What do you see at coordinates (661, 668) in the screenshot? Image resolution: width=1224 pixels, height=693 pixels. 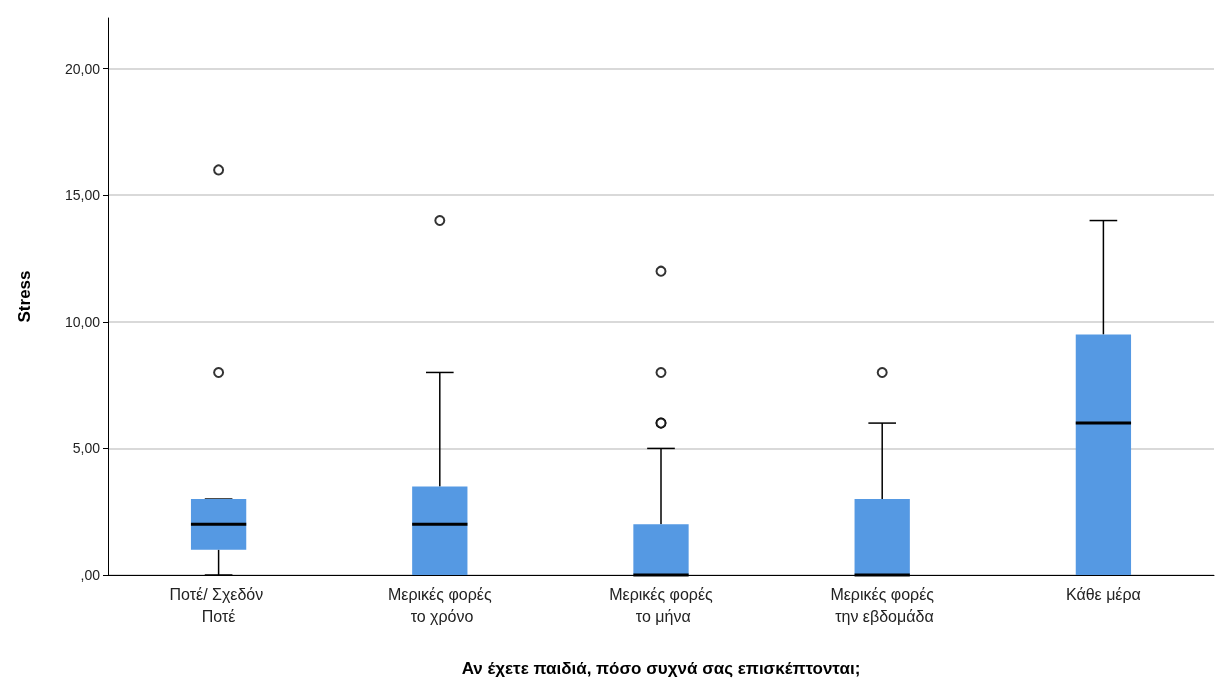 I see `x-axis-title: Αν έχετε παιδιά, πόσο συχνά σας επισκέπτονται;` at bounding box center [661, 668].